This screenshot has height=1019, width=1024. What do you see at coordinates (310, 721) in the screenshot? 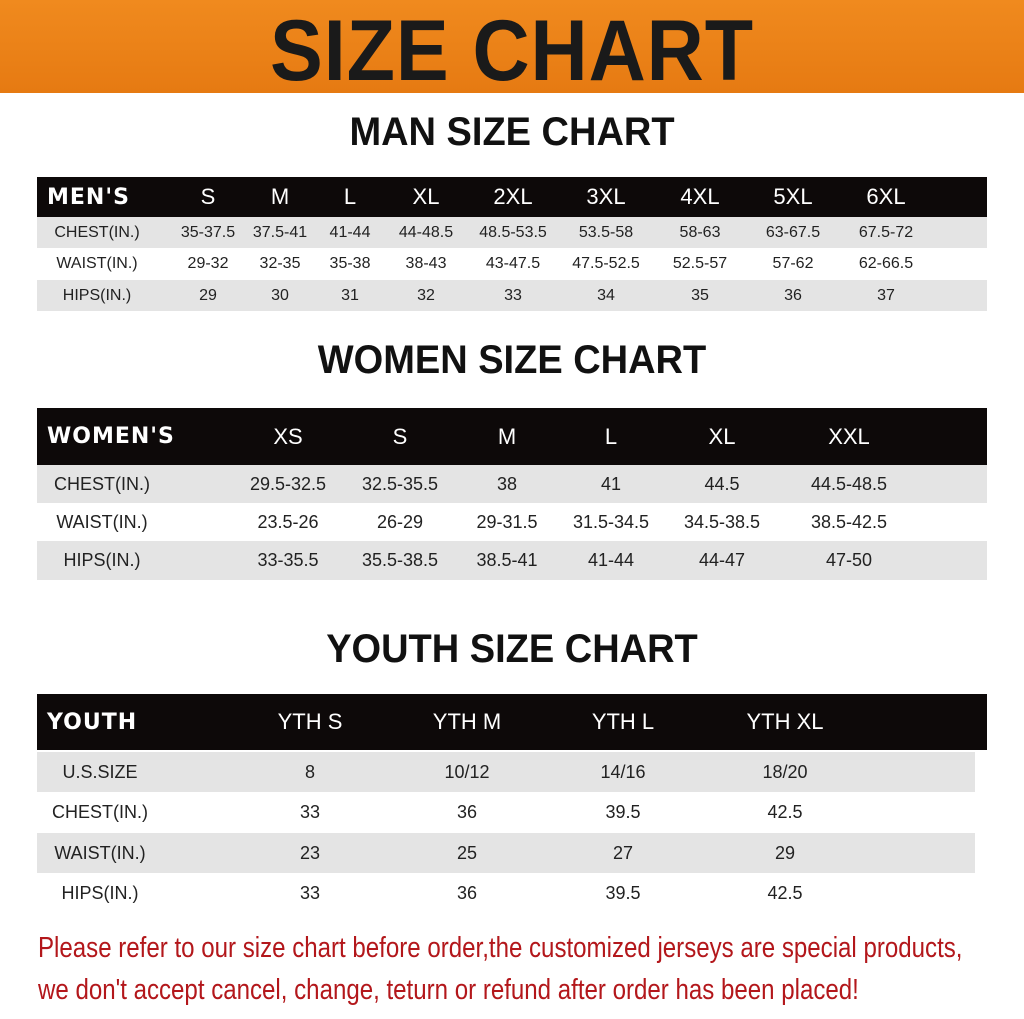
I see `size-header: YTH S` at bounding box center [310, 721].